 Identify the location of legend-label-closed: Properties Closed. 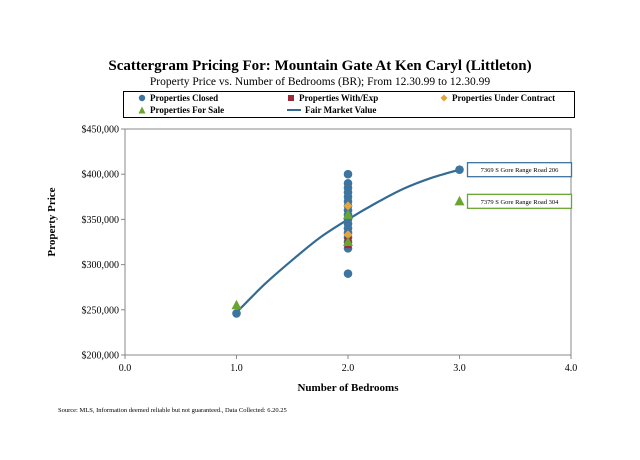
(184, 98).